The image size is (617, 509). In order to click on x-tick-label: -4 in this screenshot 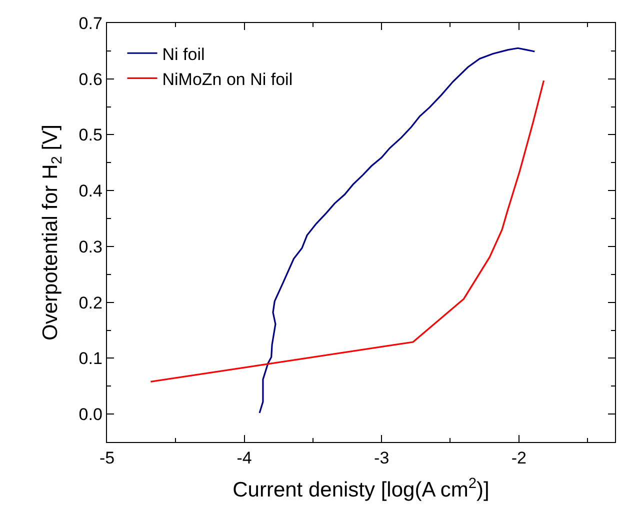, I will do `click(244, 458)`.